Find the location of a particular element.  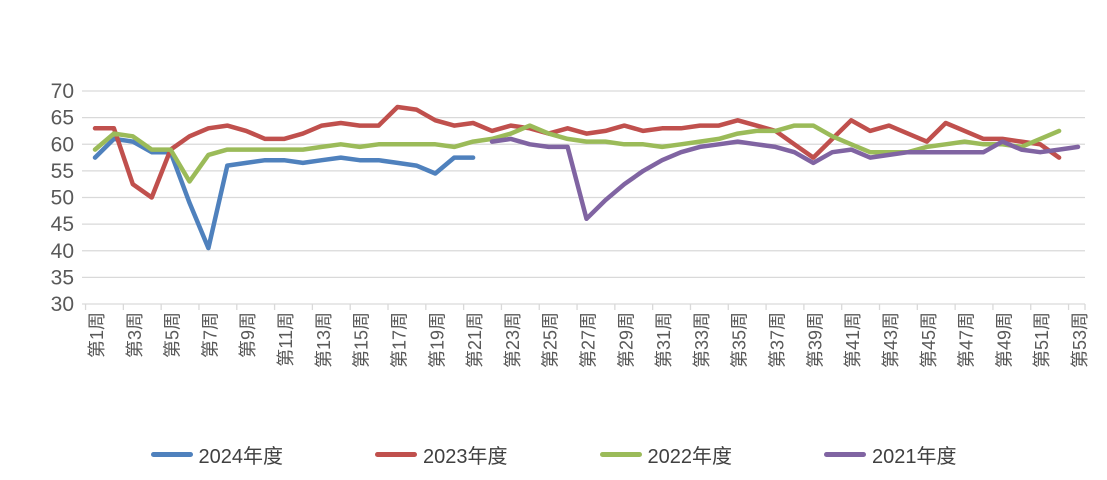

legend-item-2024年度: 2024年度 is located at coordinates (217, 454).